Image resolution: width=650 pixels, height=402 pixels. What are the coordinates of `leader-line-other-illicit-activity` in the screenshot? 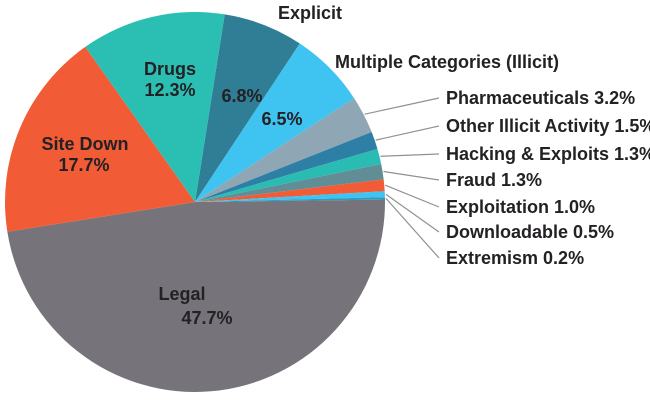 It's located at (407, 133).